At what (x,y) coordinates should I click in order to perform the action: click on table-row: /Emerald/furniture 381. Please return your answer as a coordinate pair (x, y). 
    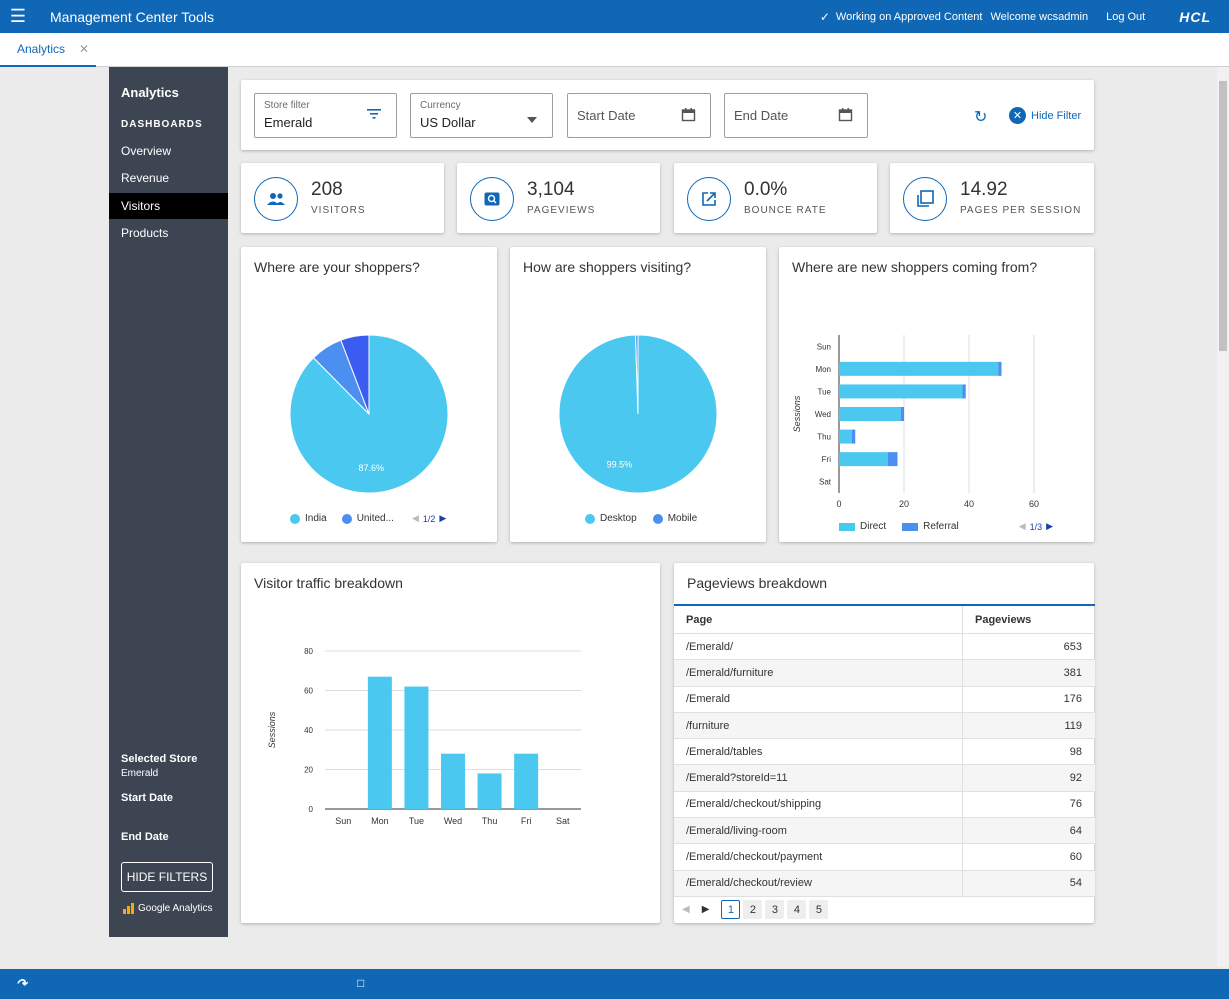
    Looking at the image, I should click on (884, 673).